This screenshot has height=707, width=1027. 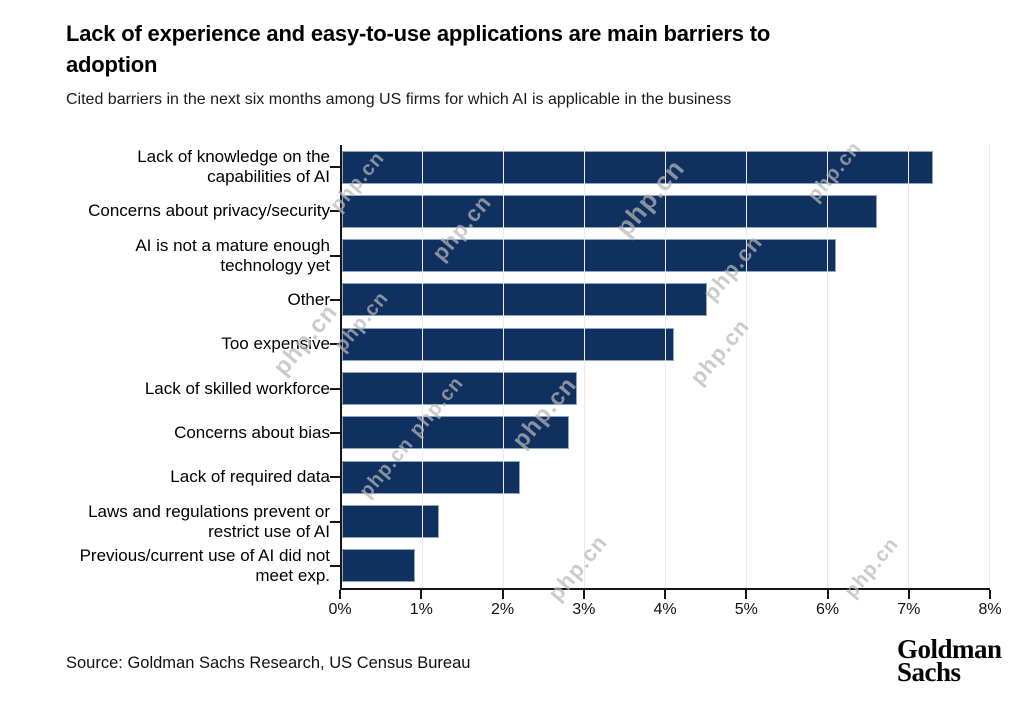 What do you see at coordinates (335, 366) in the screenshot?
I see `y-axis-ticks` at bounding box center [335, 366].